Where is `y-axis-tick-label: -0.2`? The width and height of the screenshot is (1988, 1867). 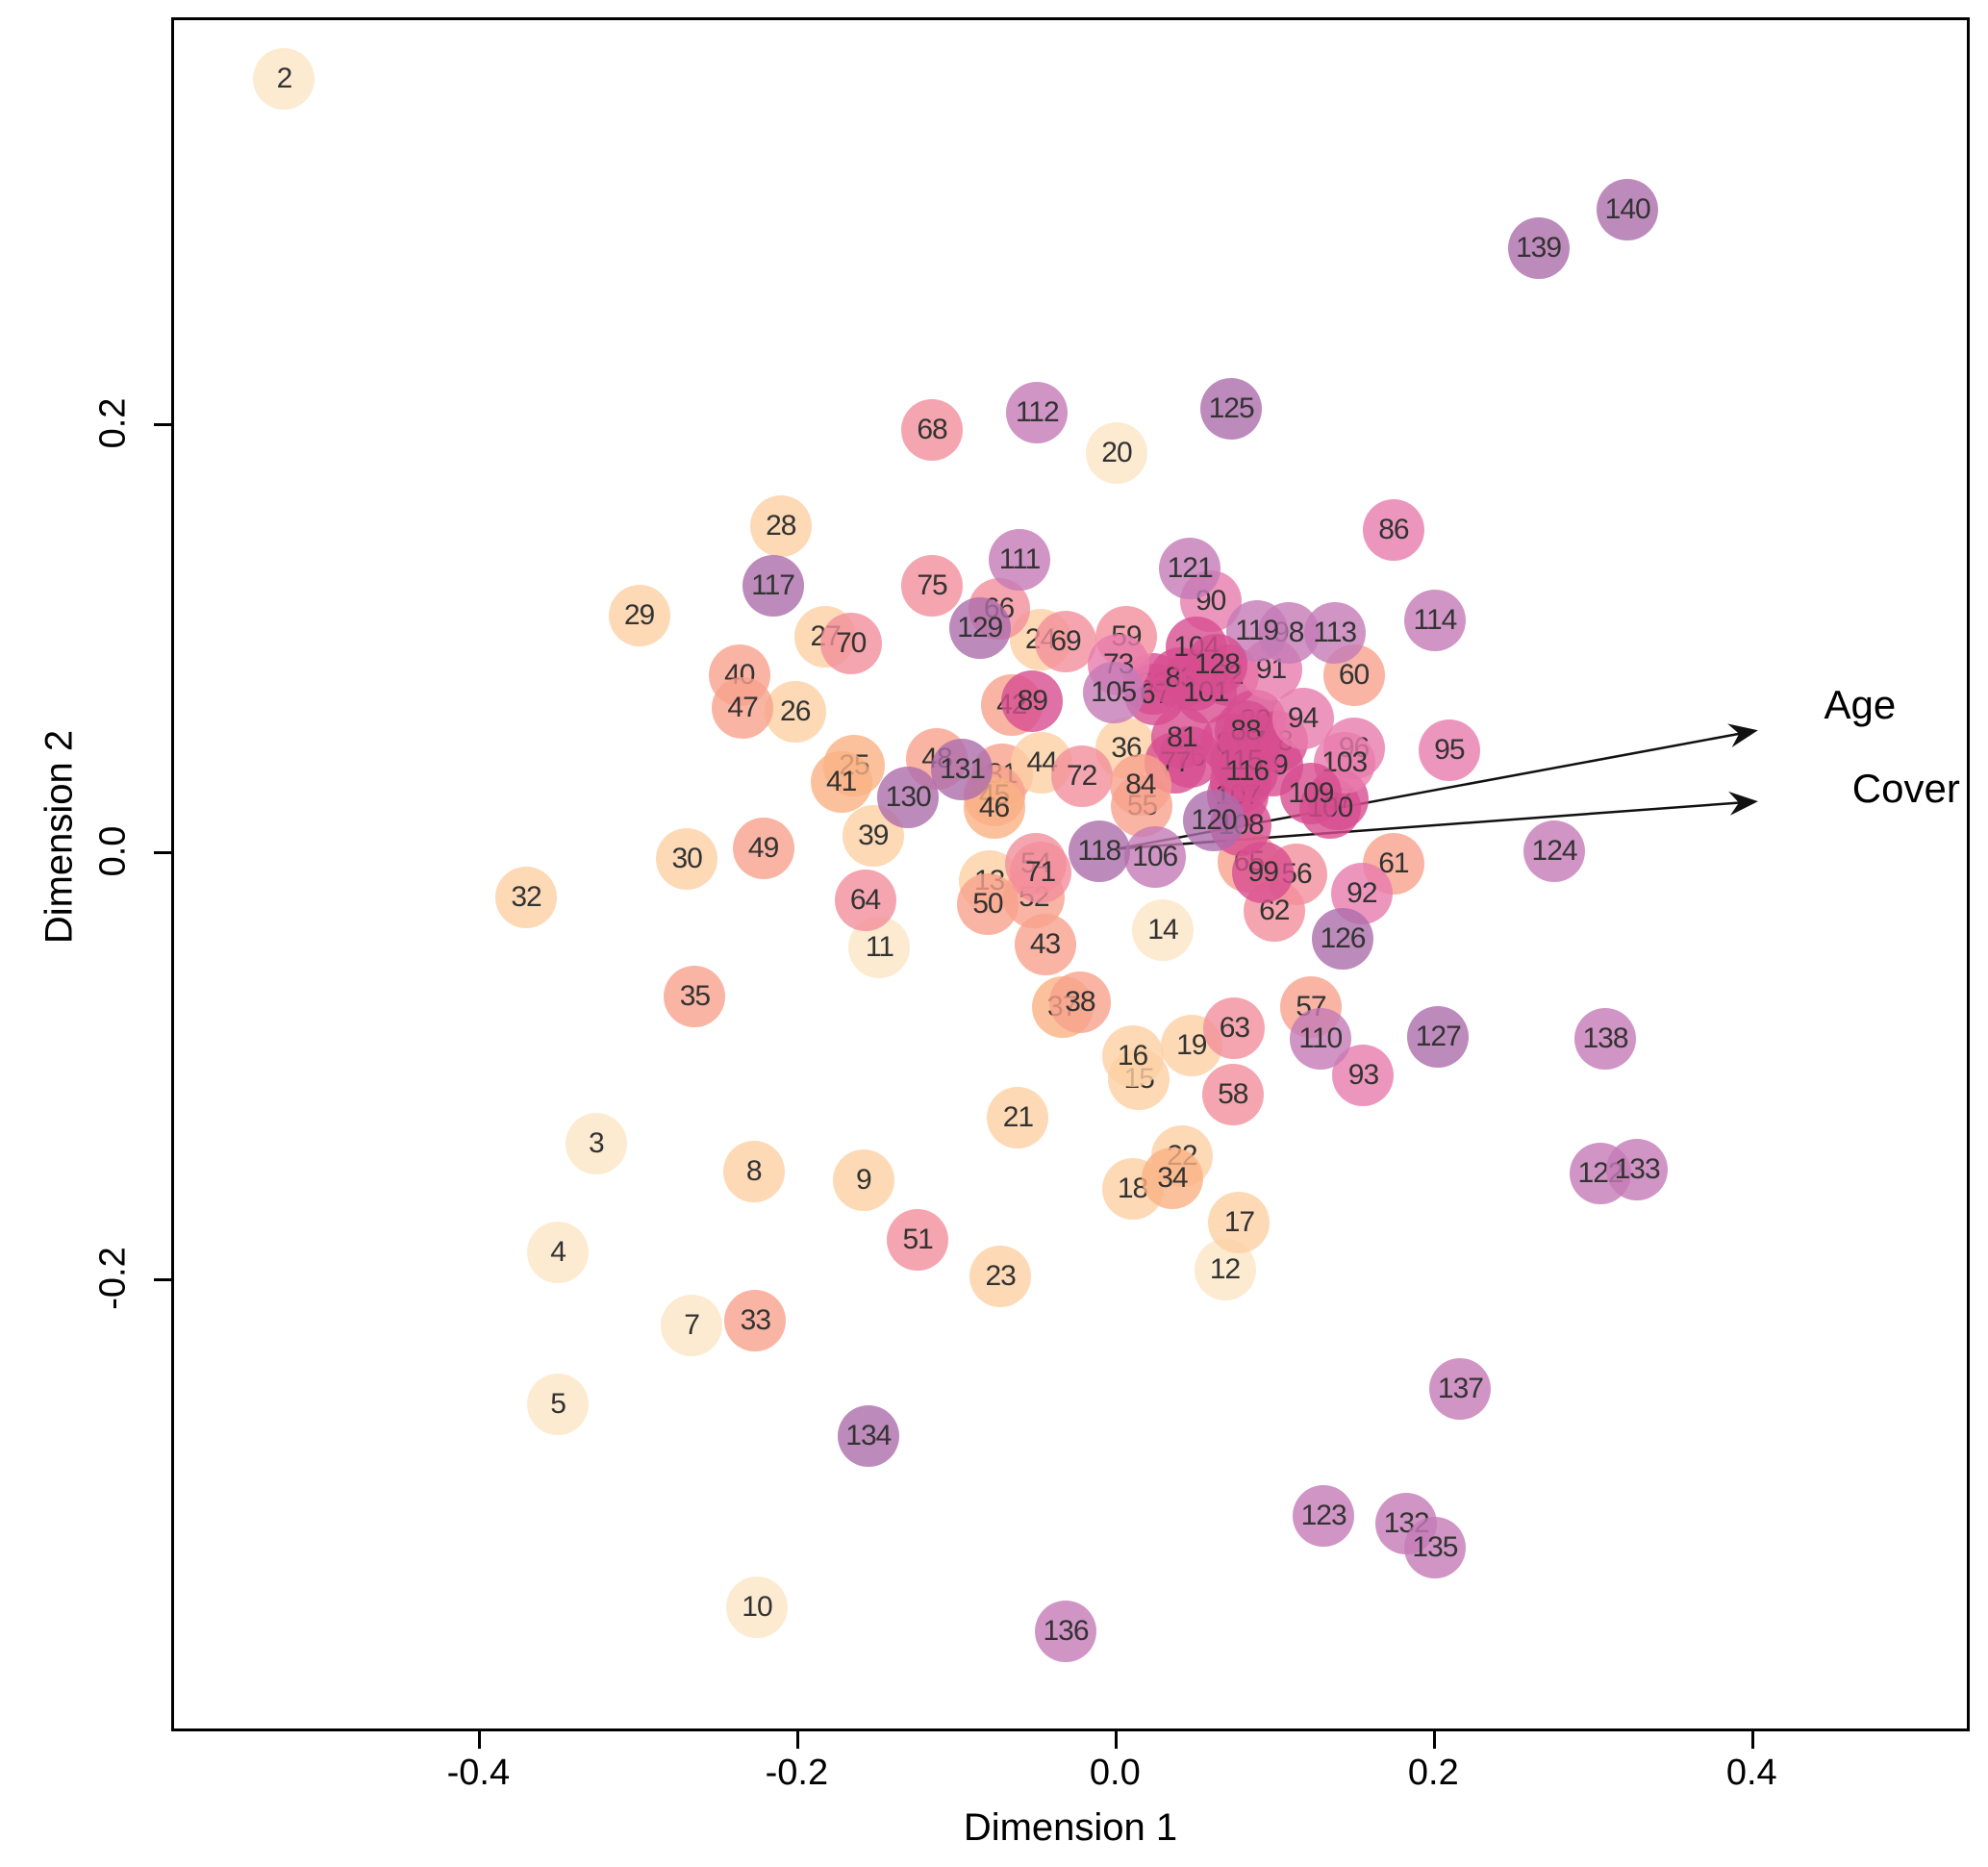 y-axis-tick-label: -0.2 is located at coordinates (113, 1278).